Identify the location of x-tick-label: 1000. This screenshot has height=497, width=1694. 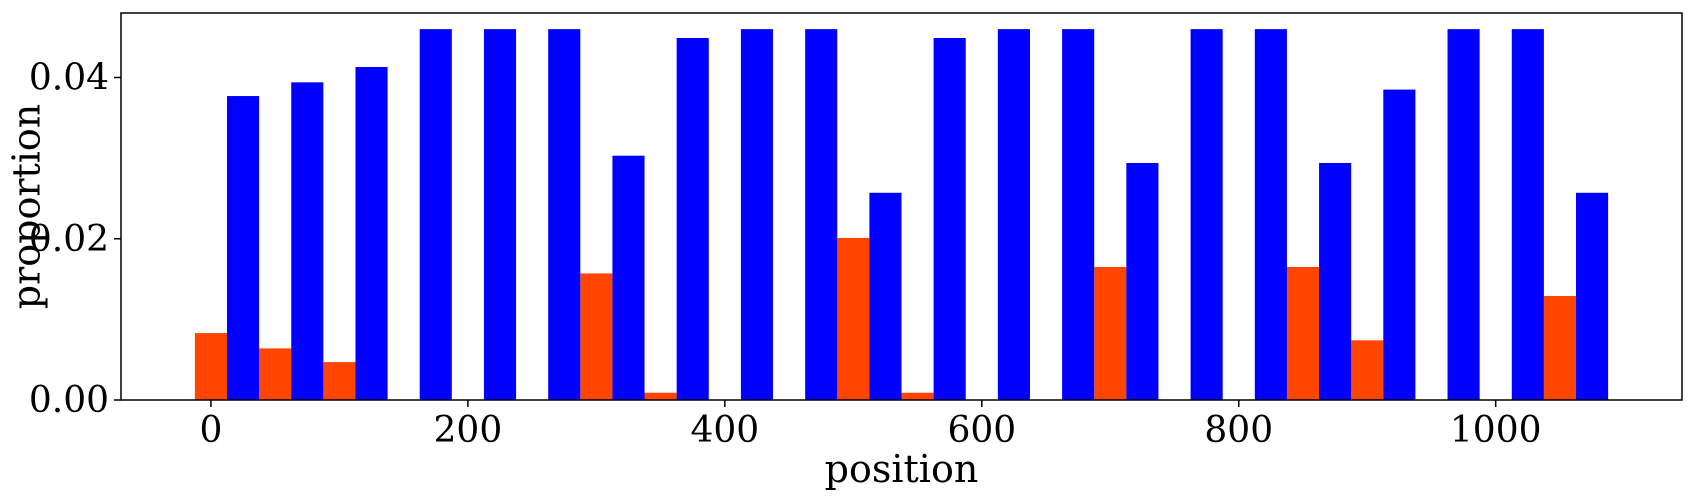
(1496, 430).